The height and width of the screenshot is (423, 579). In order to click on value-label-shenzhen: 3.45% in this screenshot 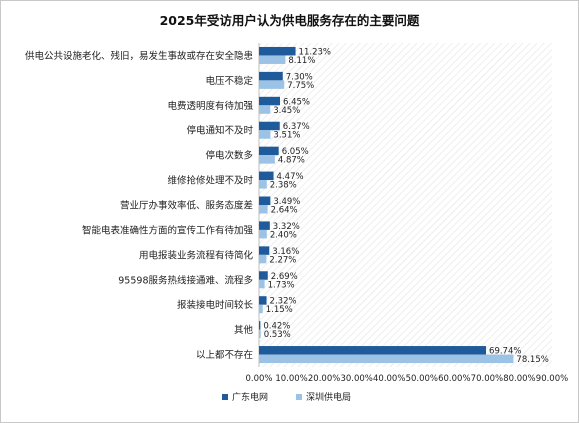, I will do `click(286, 111)`.